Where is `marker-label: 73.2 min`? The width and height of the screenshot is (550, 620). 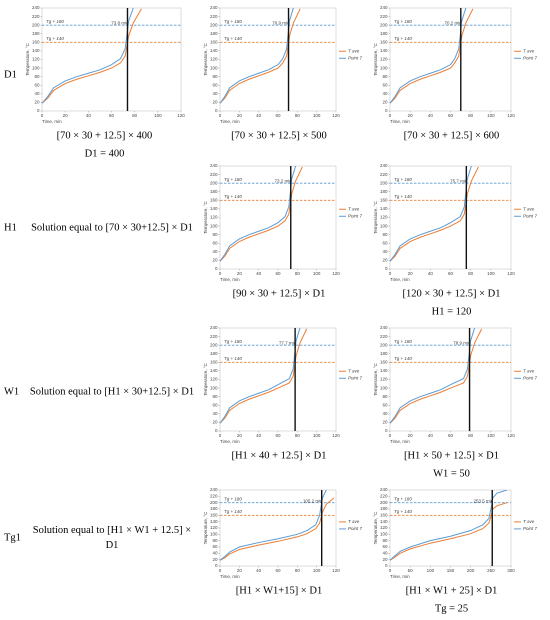 marker-label: 73.2 min is located at coordinates (283, 181).